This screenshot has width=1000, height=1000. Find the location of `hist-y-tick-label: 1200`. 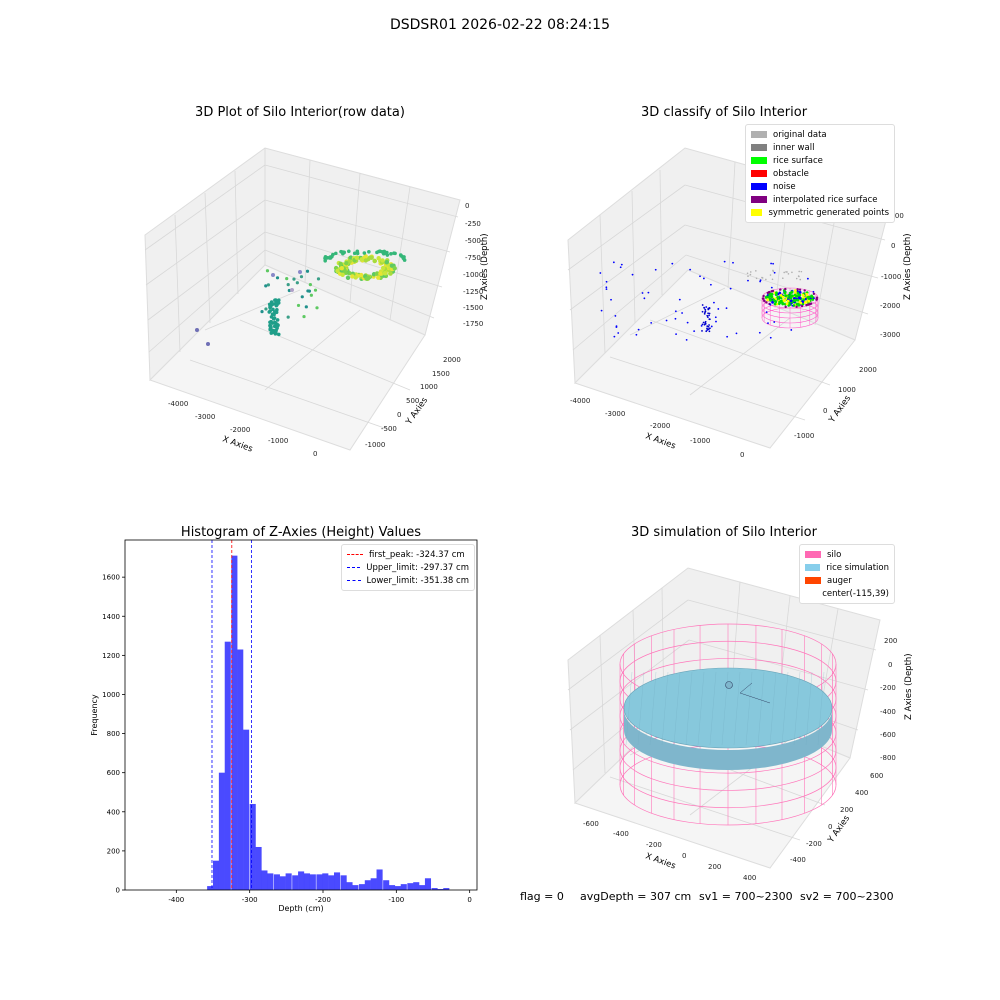

hist-y-tick-label: 1200 is located at coordinates (111, 656).